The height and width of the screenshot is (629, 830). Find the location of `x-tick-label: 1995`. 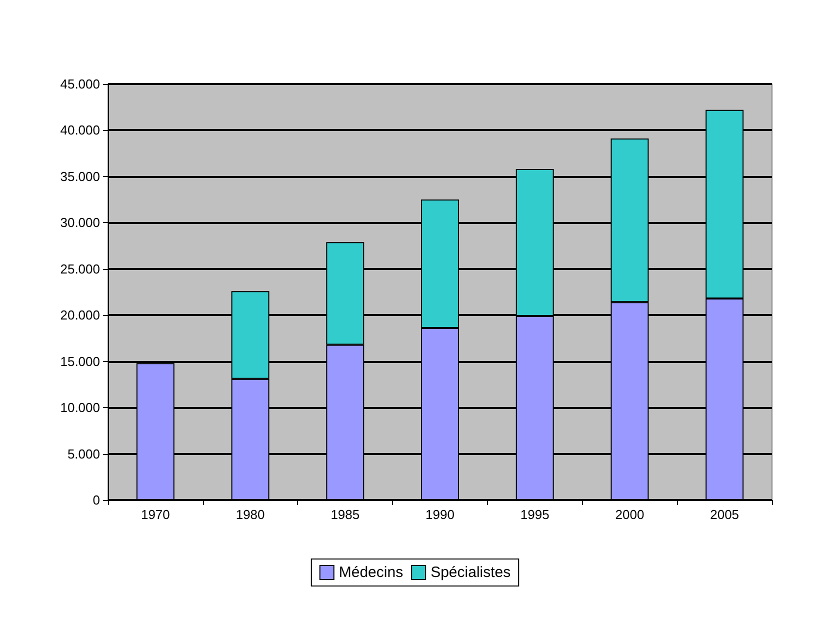

x-tick-label: 1995 is located at coordinates (535, 514).